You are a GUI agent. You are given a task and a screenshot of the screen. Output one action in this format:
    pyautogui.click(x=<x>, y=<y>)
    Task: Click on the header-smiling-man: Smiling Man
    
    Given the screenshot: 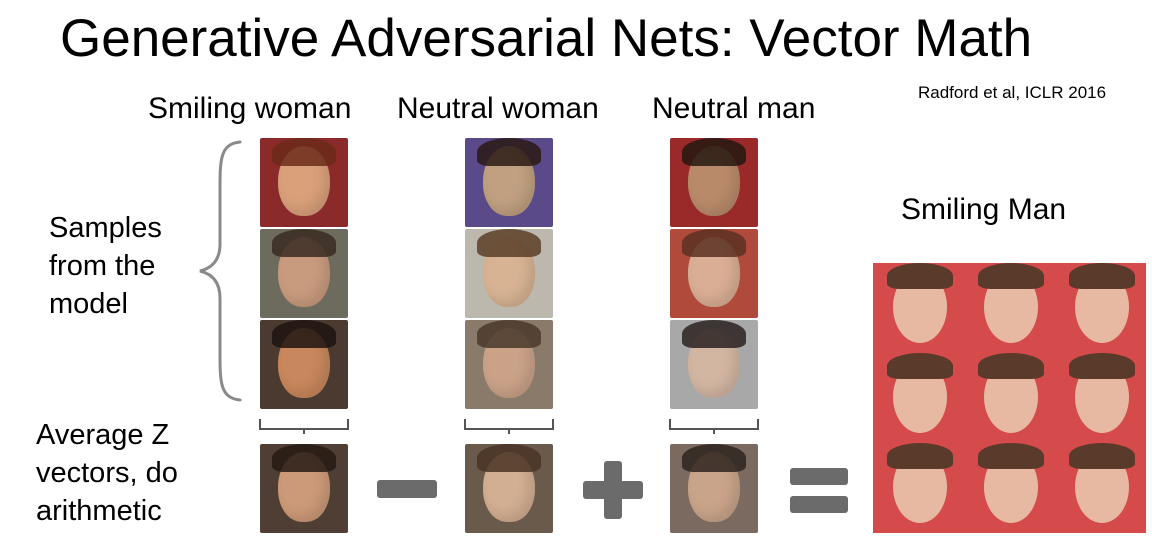 What is the action you would take?
    pyautogui.click(x=984, y=209)
    